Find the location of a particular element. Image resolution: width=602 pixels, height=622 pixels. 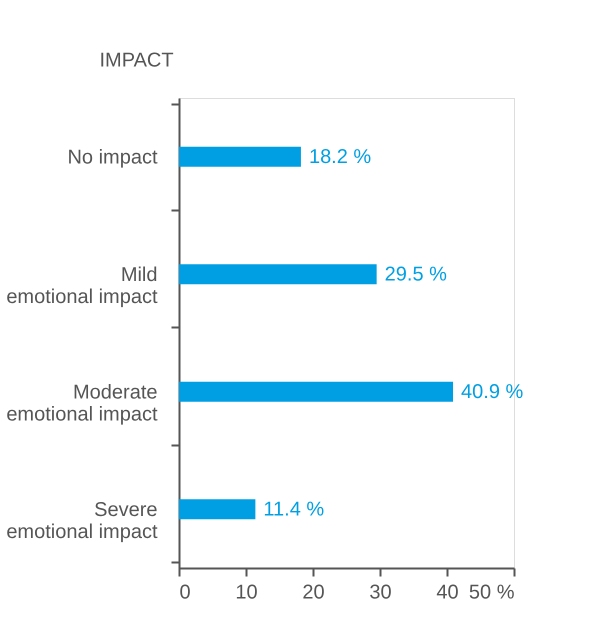

y-axis-title: IMPACT is located at coordinates (137, 61).